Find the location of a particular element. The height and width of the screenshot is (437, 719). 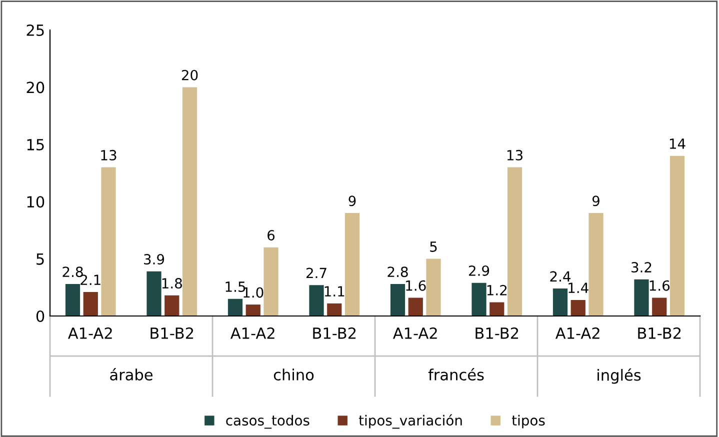

data-label: 2.7 is located at coordinates (316, 273).